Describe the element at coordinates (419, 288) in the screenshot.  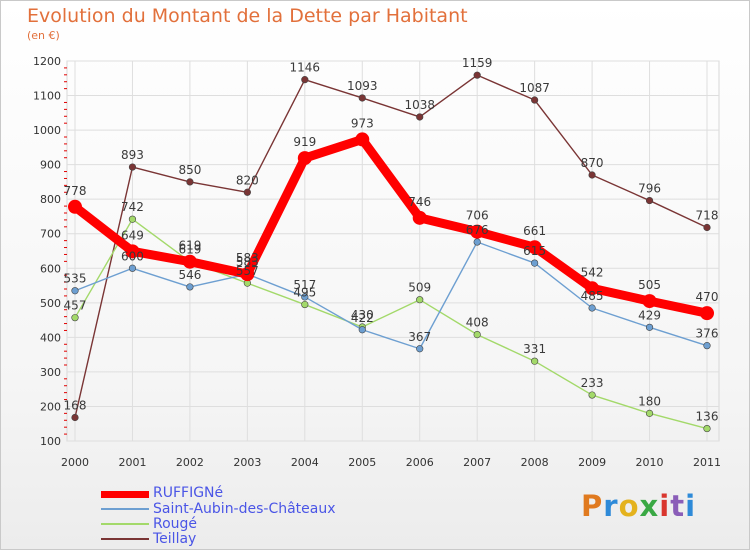
I see `data-label: 509` at that location.